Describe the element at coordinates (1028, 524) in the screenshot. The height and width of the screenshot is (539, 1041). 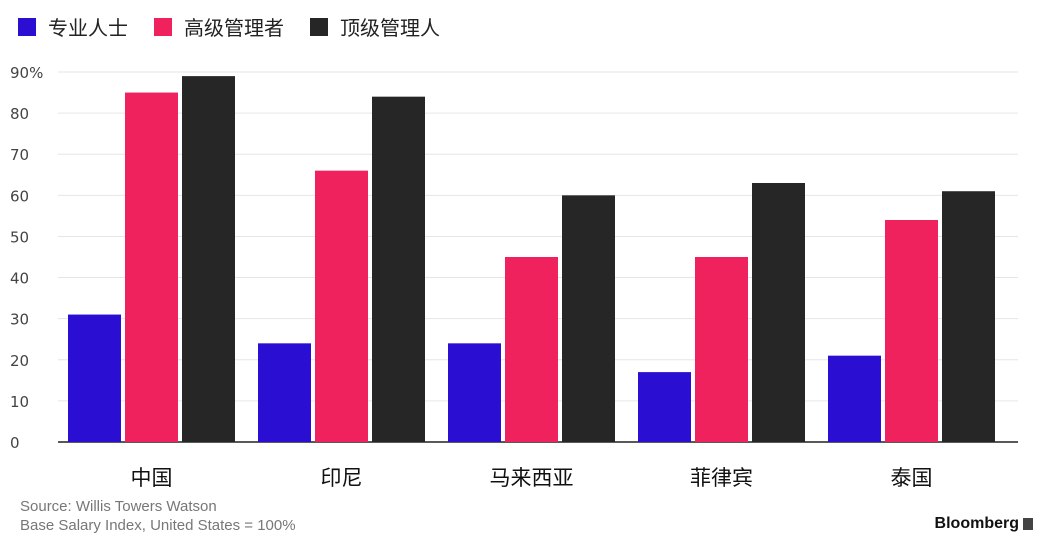
I see `brand-mark-icon` at that location.